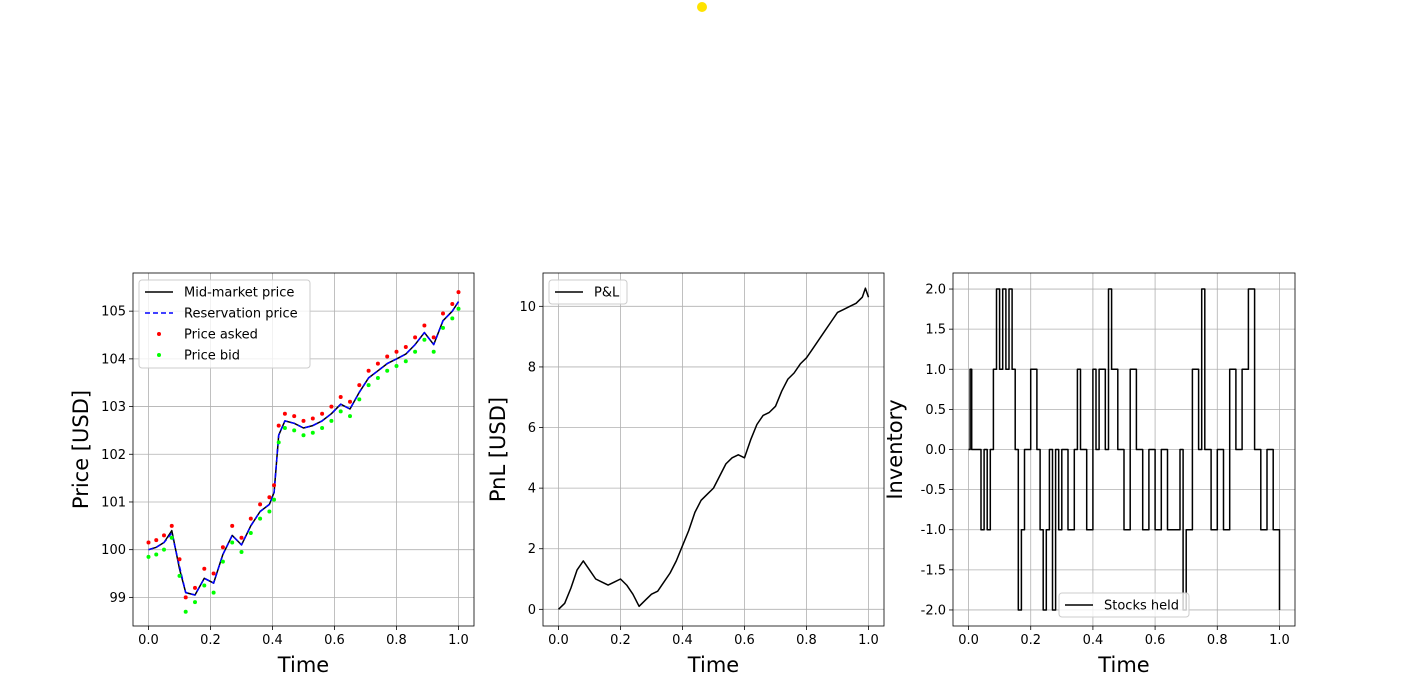 Image resolution: width=1420 pixels, height=675 pixels. What do you see at coordinates (113, 407) in the screenshot?
I see `y-tick-label: 103` at bounding box center [113, 407].